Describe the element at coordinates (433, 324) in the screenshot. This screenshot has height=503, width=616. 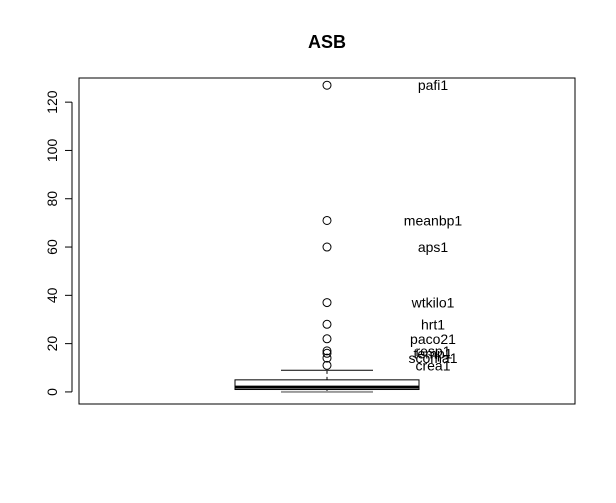
I see `outlier-label-hrt1: hrt1` at that location.